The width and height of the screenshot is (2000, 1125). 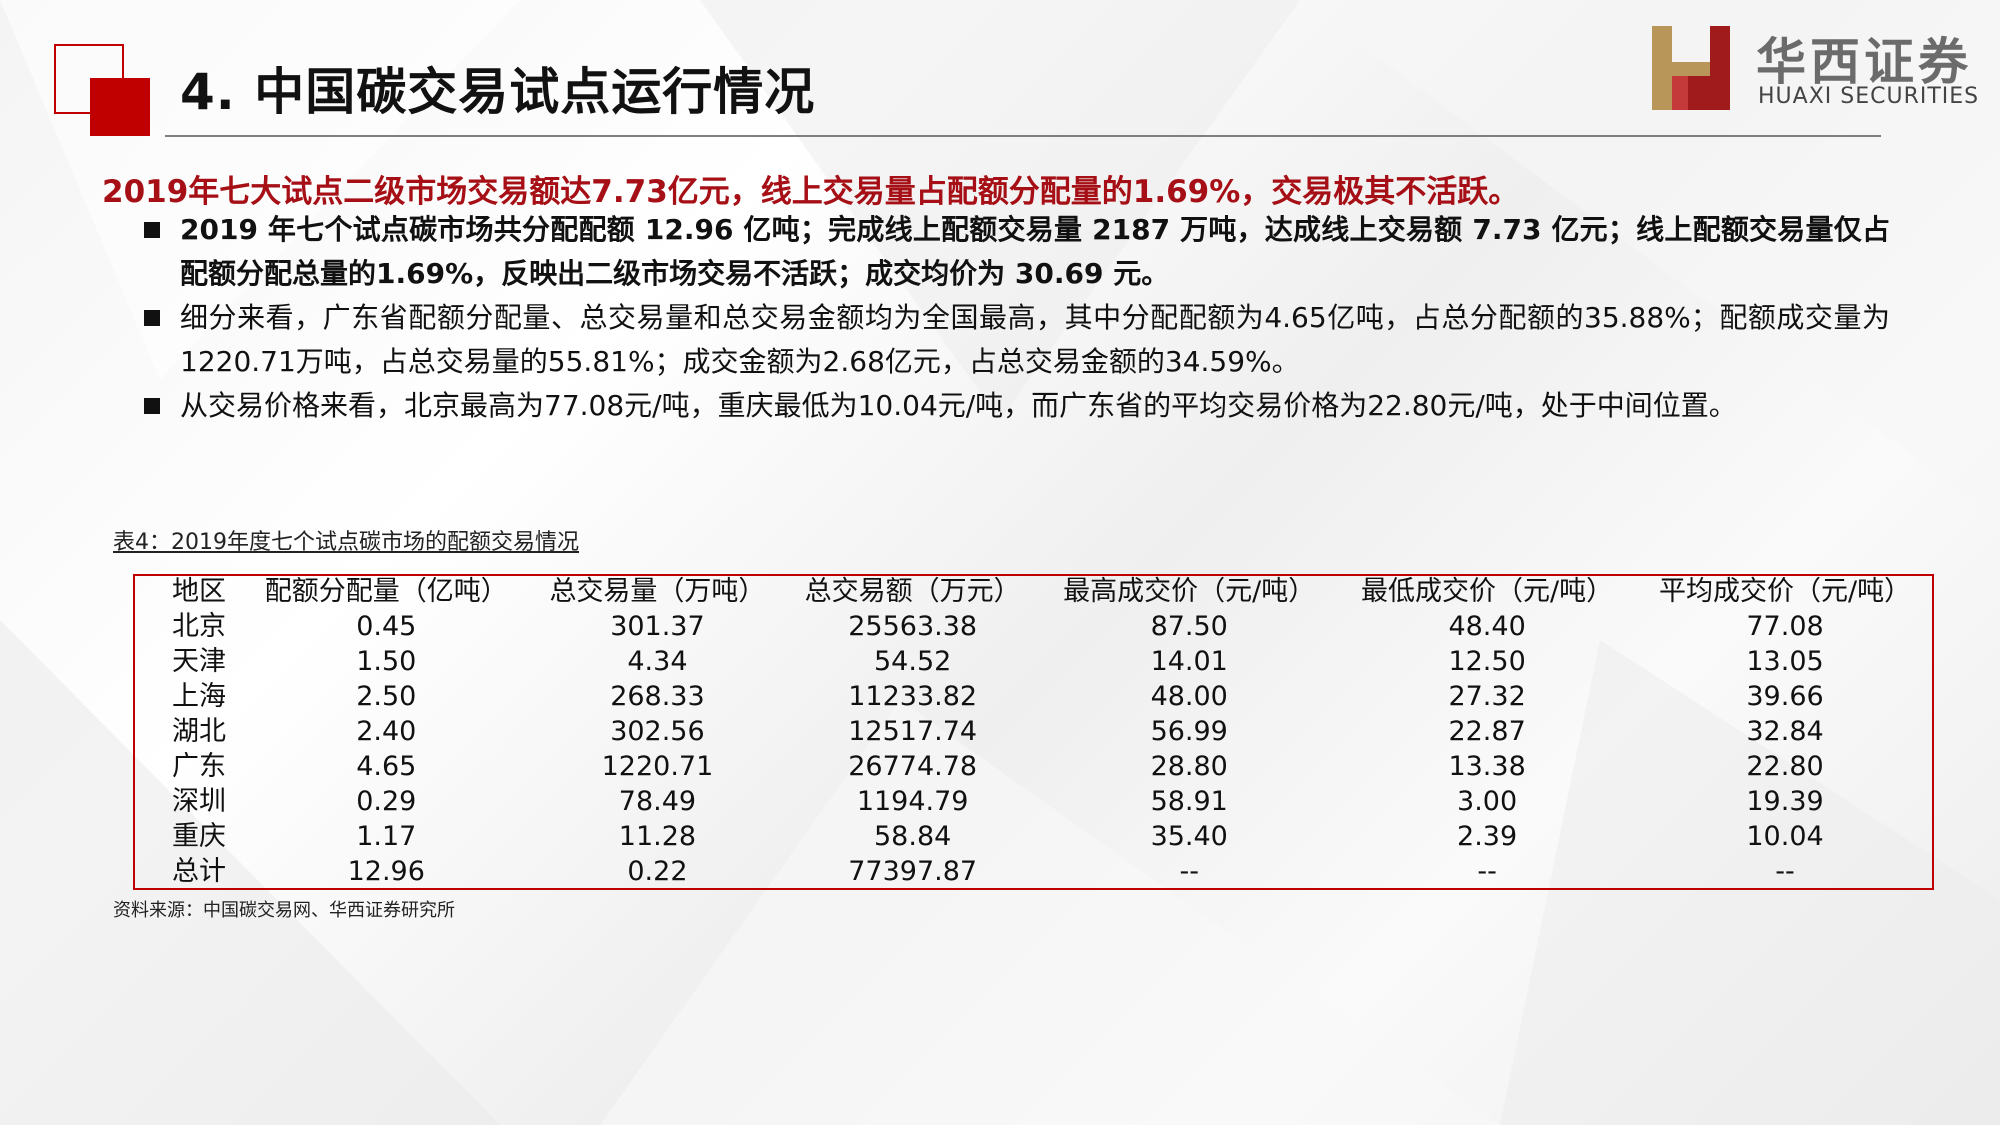 What do you see at coordinates (657, 731) in the screenshot?
I see `value-cell: 302.56` at bounding box center [657, 731].